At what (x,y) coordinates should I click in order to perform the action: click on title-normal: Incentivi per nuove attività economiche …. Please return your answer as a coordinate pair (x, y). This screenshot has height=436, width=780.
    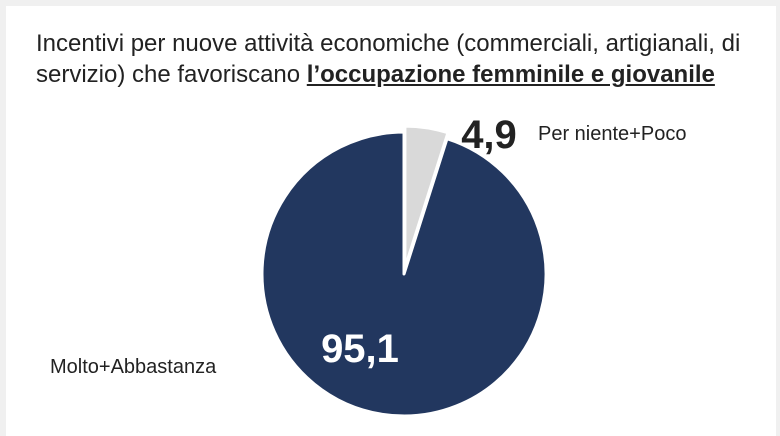
    Looking at the image, I should click on (388, 59).